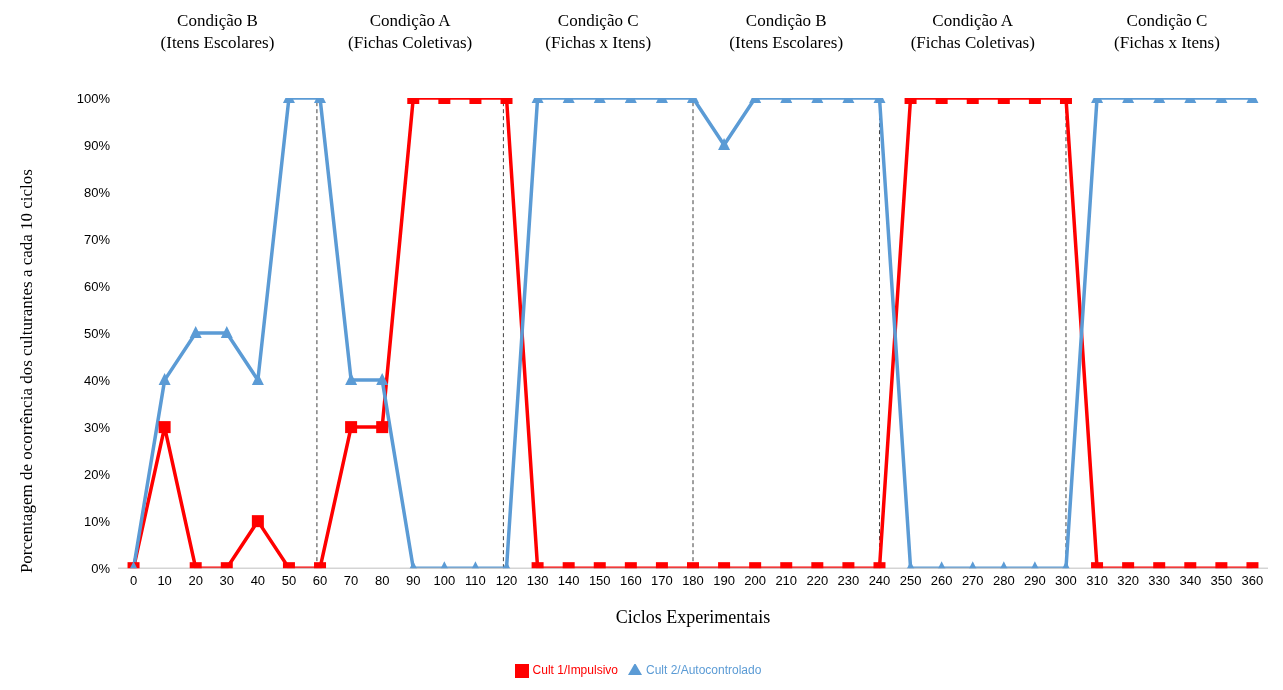 Image resolution: width=1283 pixels, height=690 pixels. Describe the element at coordinates (630, 581) in the screenshot. I see `x-tick-label: 160` at that location.